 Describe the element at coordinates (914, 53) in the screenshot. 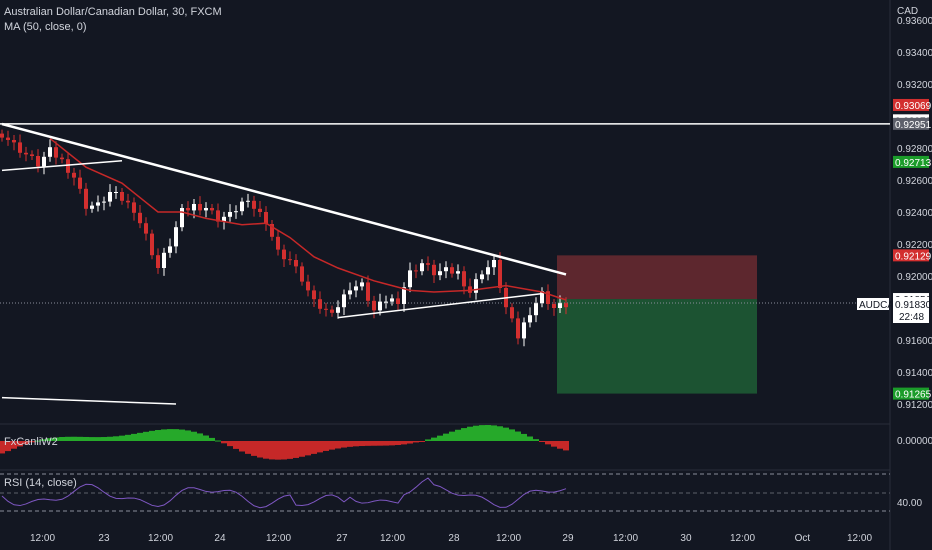

I see `y-tick-label: 0.93400` at that location.